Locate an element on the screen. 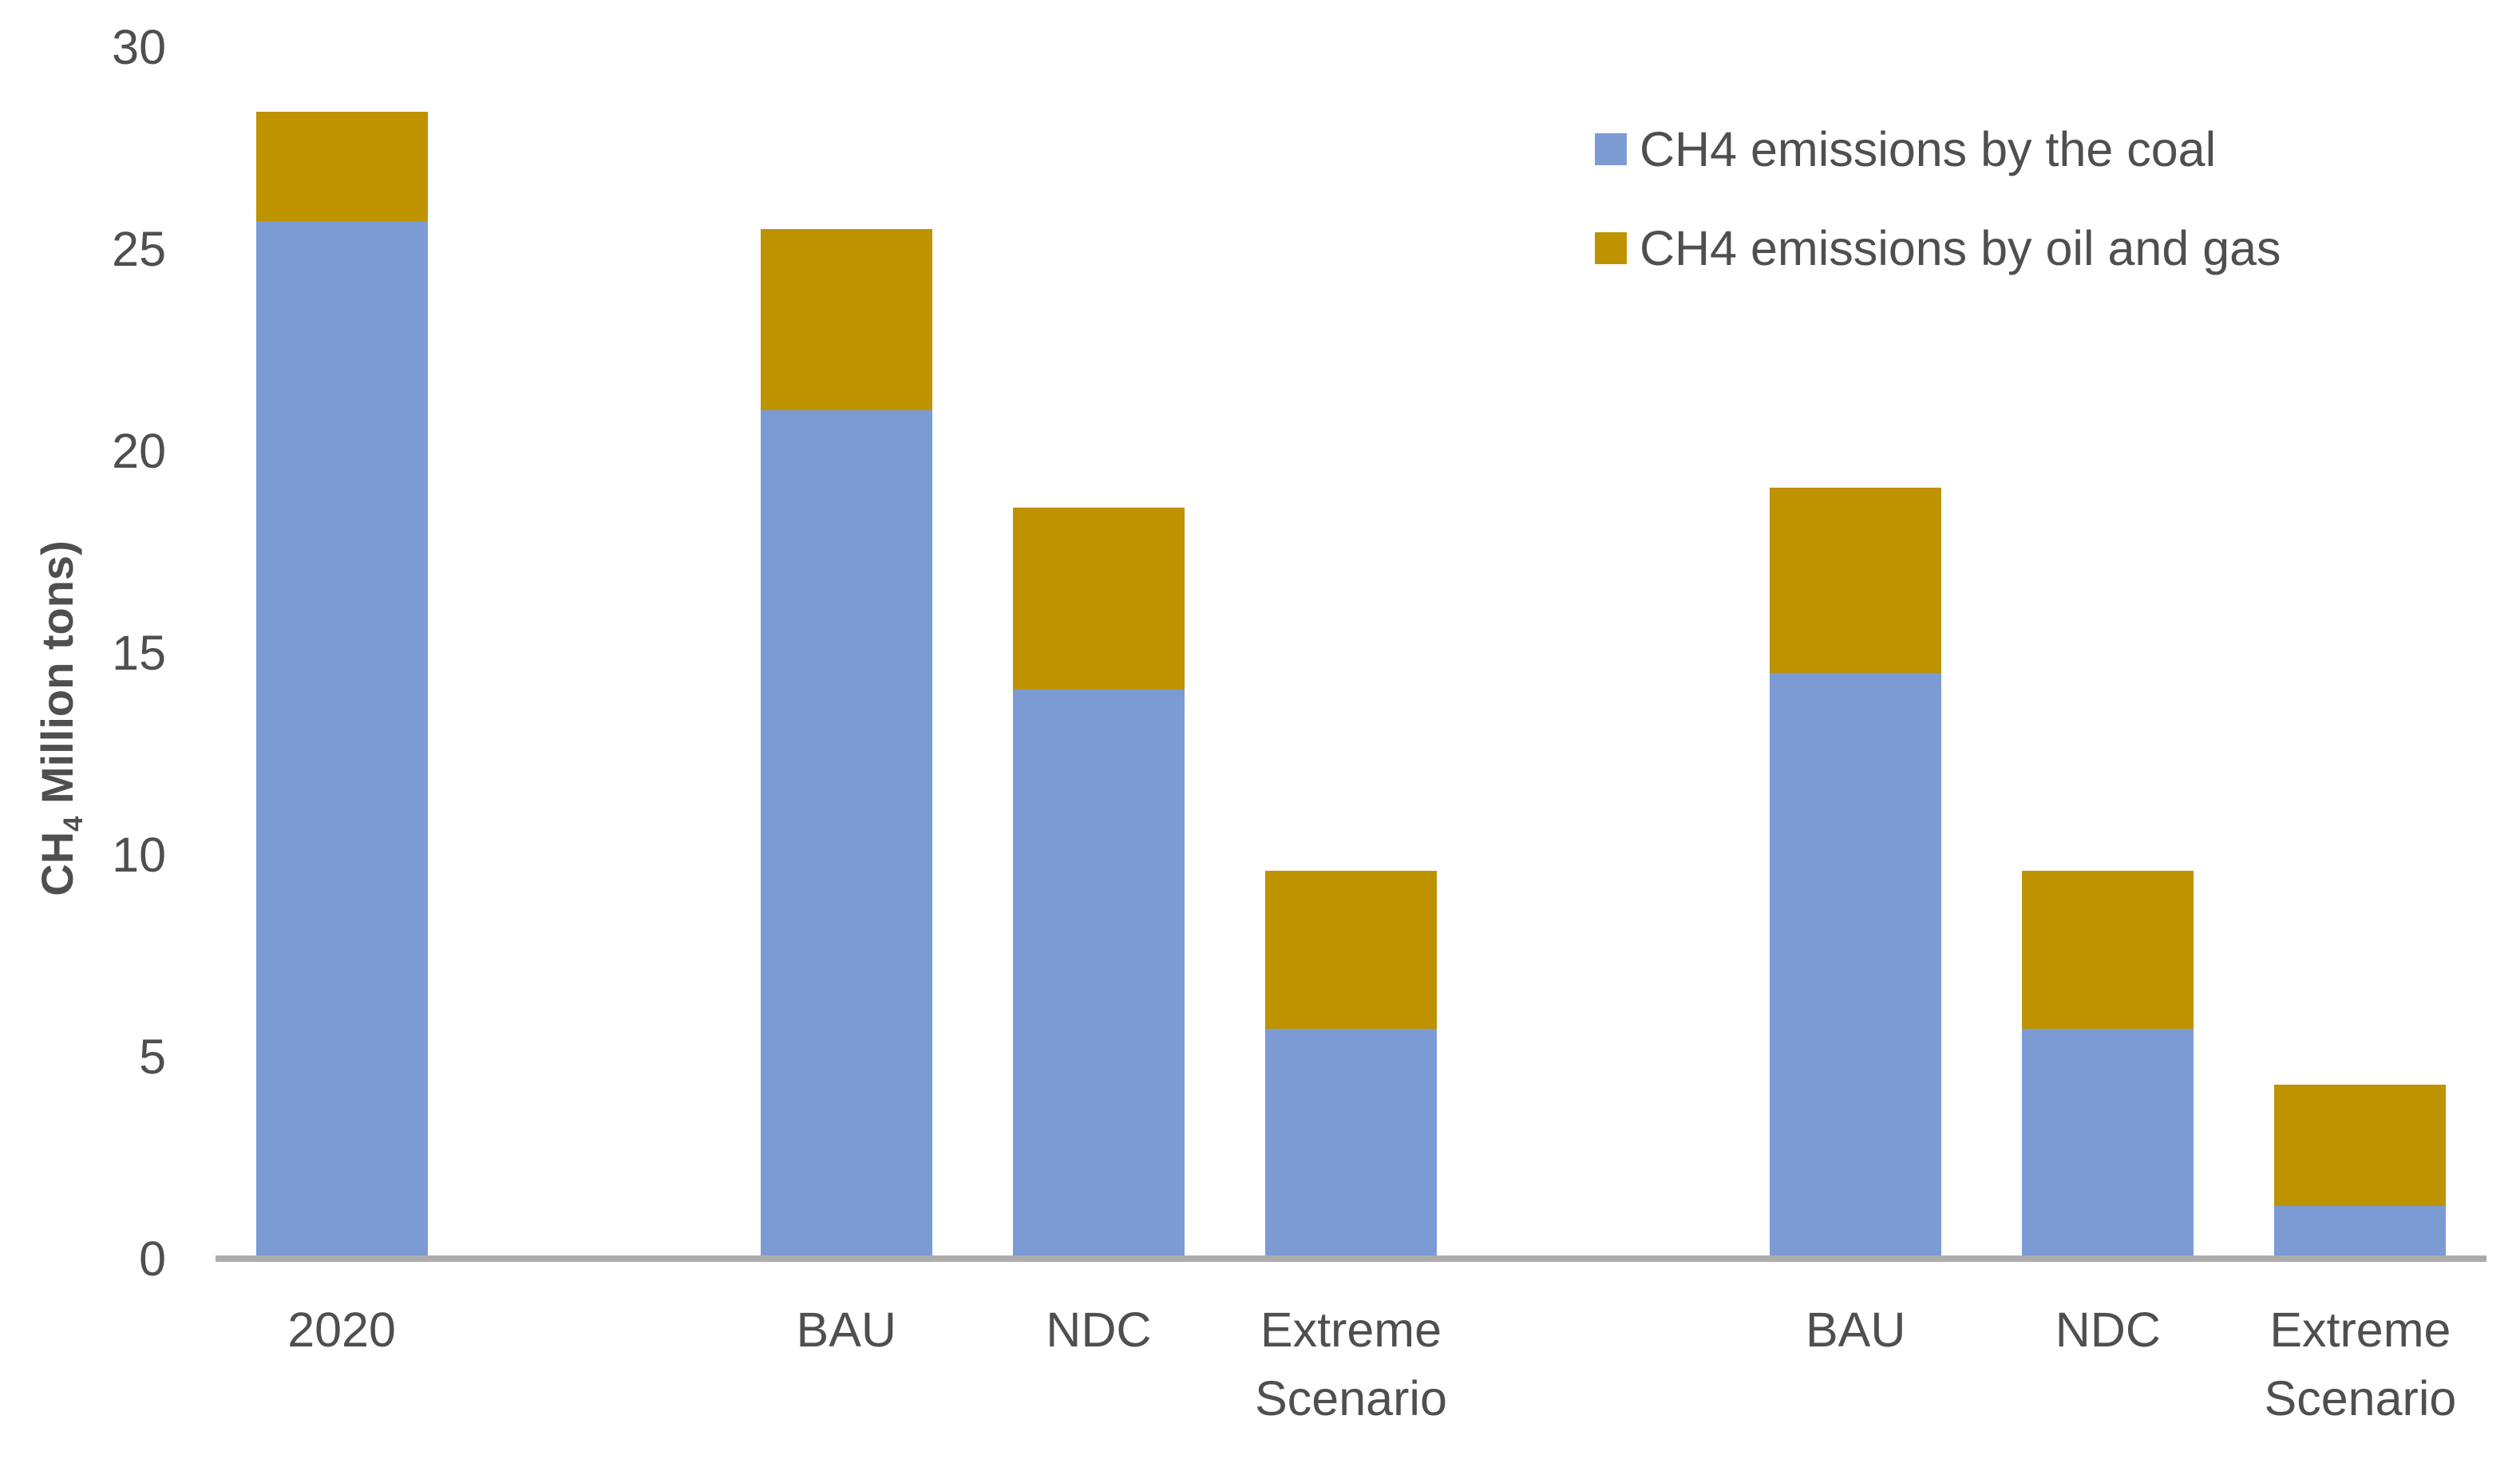 This screenshot has width=2520, height=1459. legend-item-oil-gas: CH4 emissions by oil and gas is located at coordinates (1938, 248).